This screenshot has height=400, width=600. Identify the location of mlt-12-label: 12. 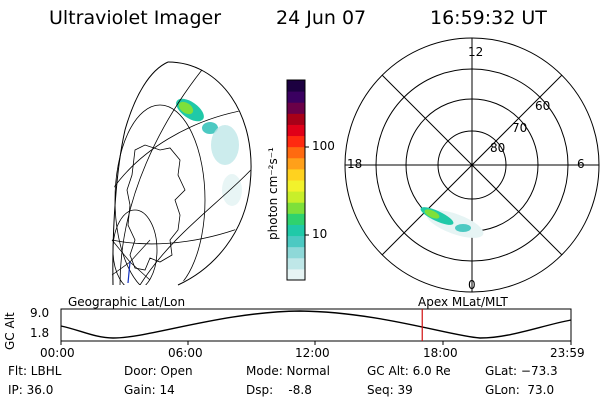
(476, 52).